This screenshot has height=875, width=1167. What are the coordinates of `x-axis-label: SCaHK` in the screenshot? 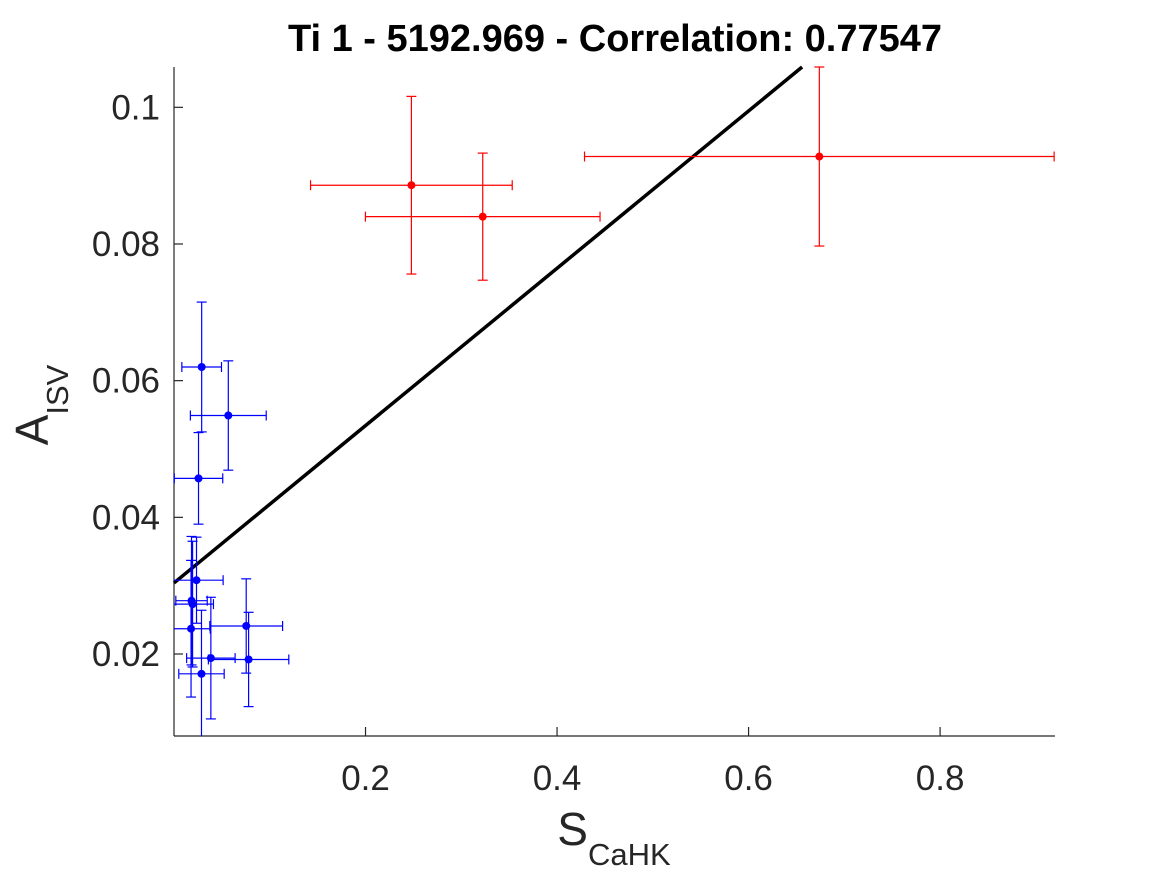 It's located at (614, 837).